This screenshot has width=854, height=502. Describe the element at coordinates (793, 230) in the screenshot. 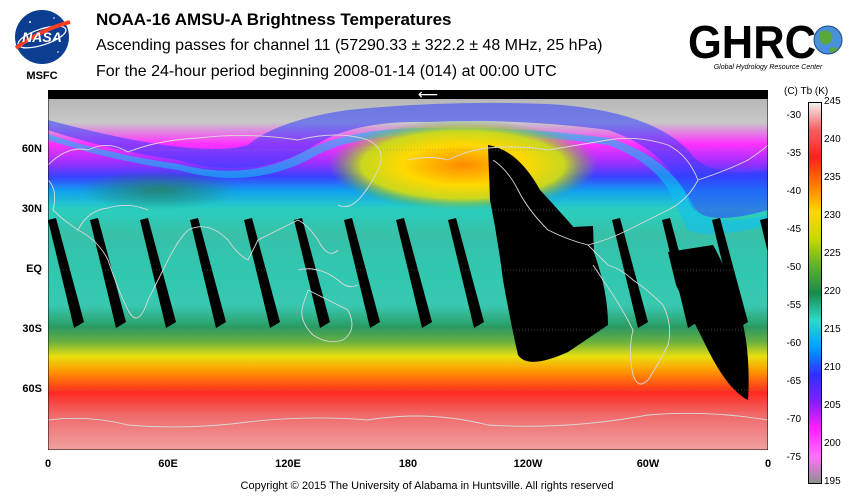

I see `colorbar-celsius-label: -45` at that location.